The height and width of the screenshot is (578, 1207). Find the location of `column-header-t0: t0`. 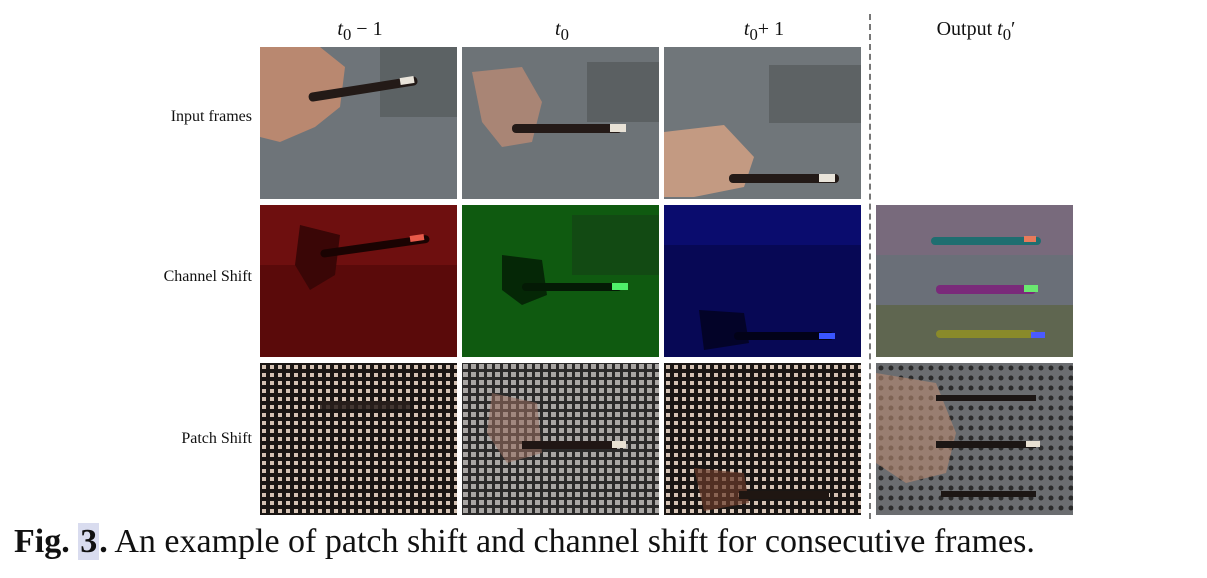

column-header-t0: t0 is located at coordinates (562, 31).